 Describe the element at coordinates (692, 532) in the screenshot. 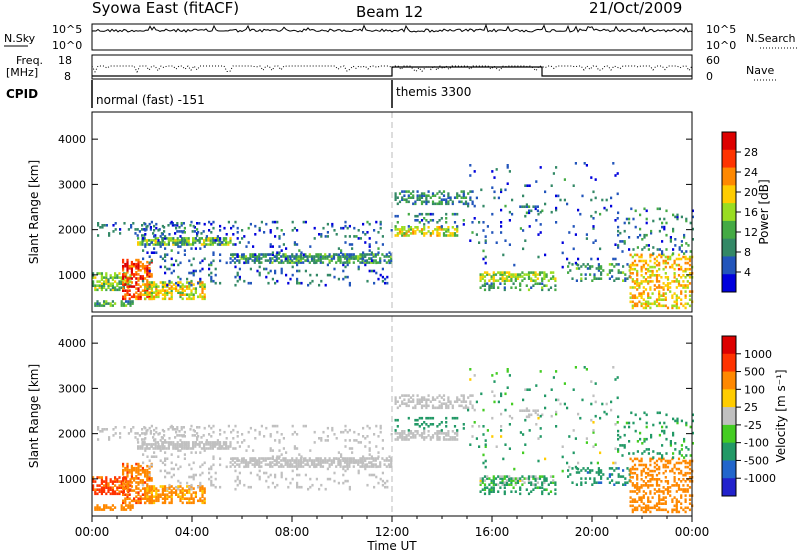

I see `x-tick-label: 00:00` at that location.